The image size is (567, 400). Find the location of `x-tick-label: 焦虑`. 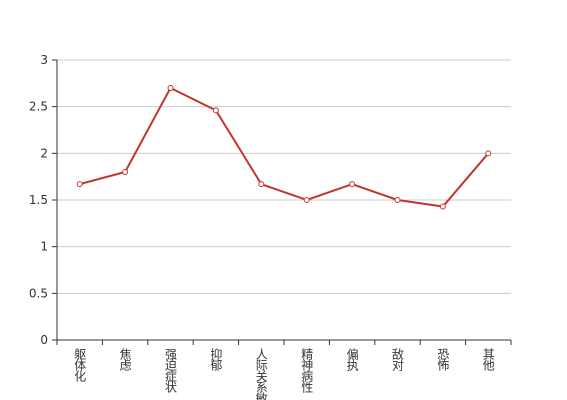

x-tick-label: 焦虑 is located at coordinates (125, 359).